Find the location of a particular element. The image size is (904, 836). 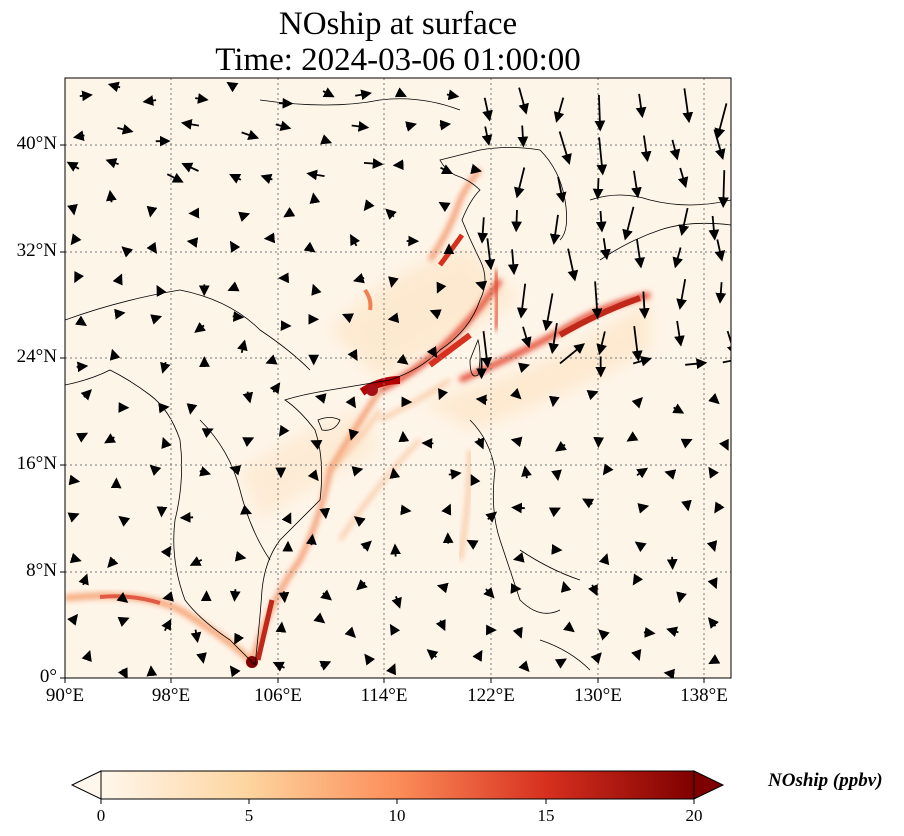

lat-tick-label: 0° is located at coordinates (48, 676).